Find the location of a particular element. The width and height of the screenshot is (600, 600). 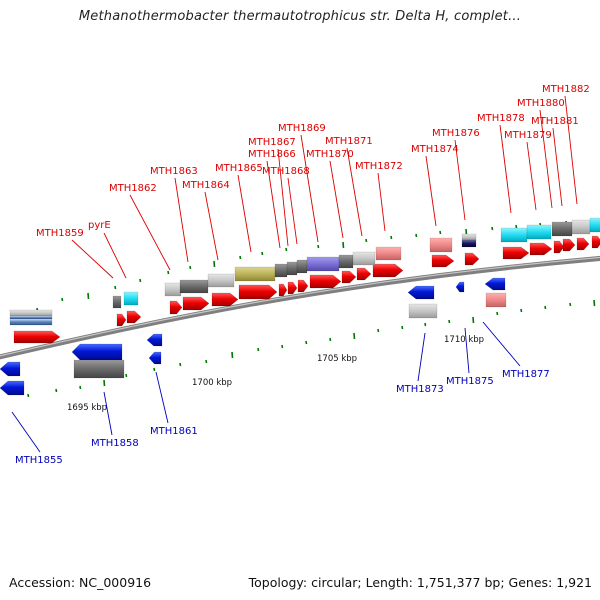

gene-label-mth1877: MTH1877 is located at coordinates (526, 374).